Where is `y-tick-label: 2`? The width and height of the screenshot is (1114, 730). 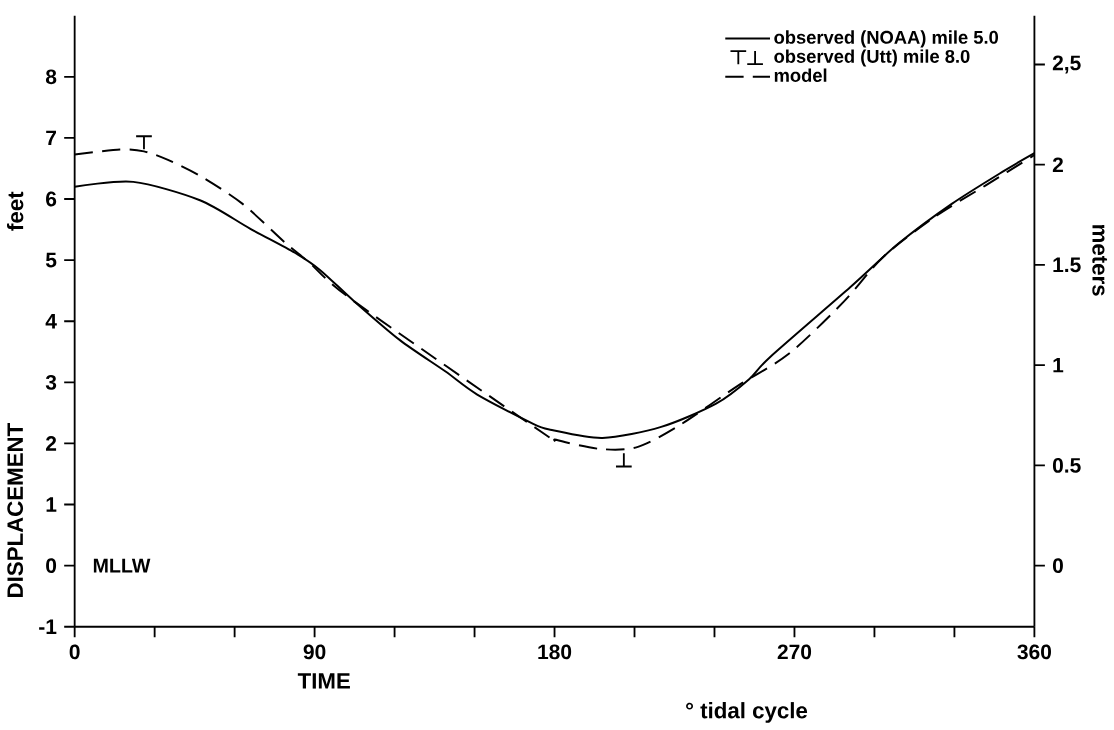
y-tick-label: 2 is located at coordinates (51, 443).